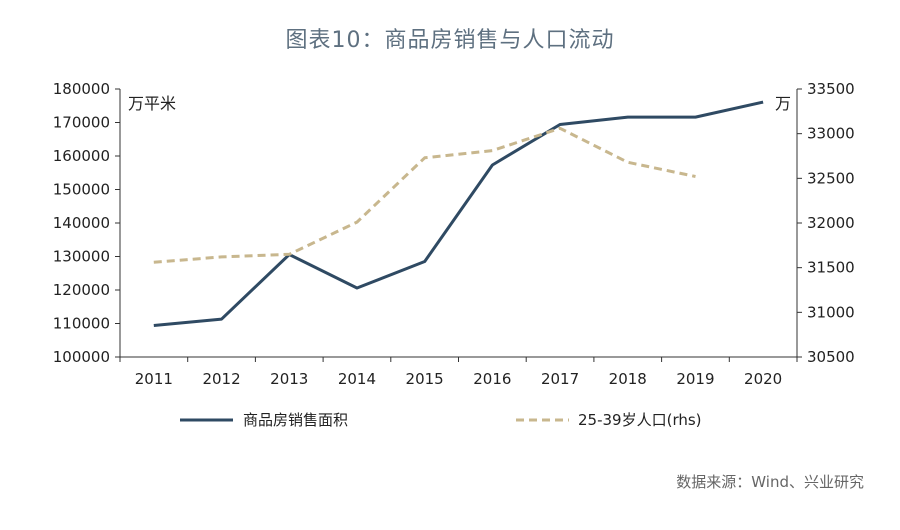 The height and width of the screenshot is (530, 900). I want to click on right-tick-label: 32500, so click(831, 178).